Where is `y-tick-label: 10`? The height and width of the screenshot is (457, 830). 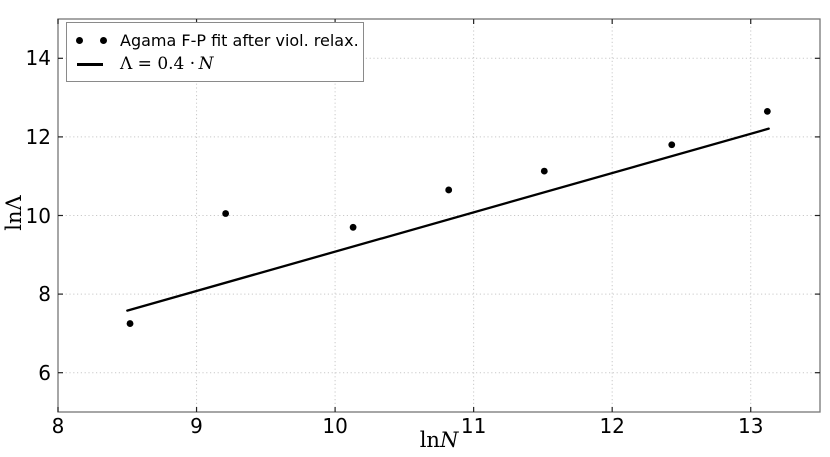 y-tick-label: 10 is located at coordinates (38, 215).